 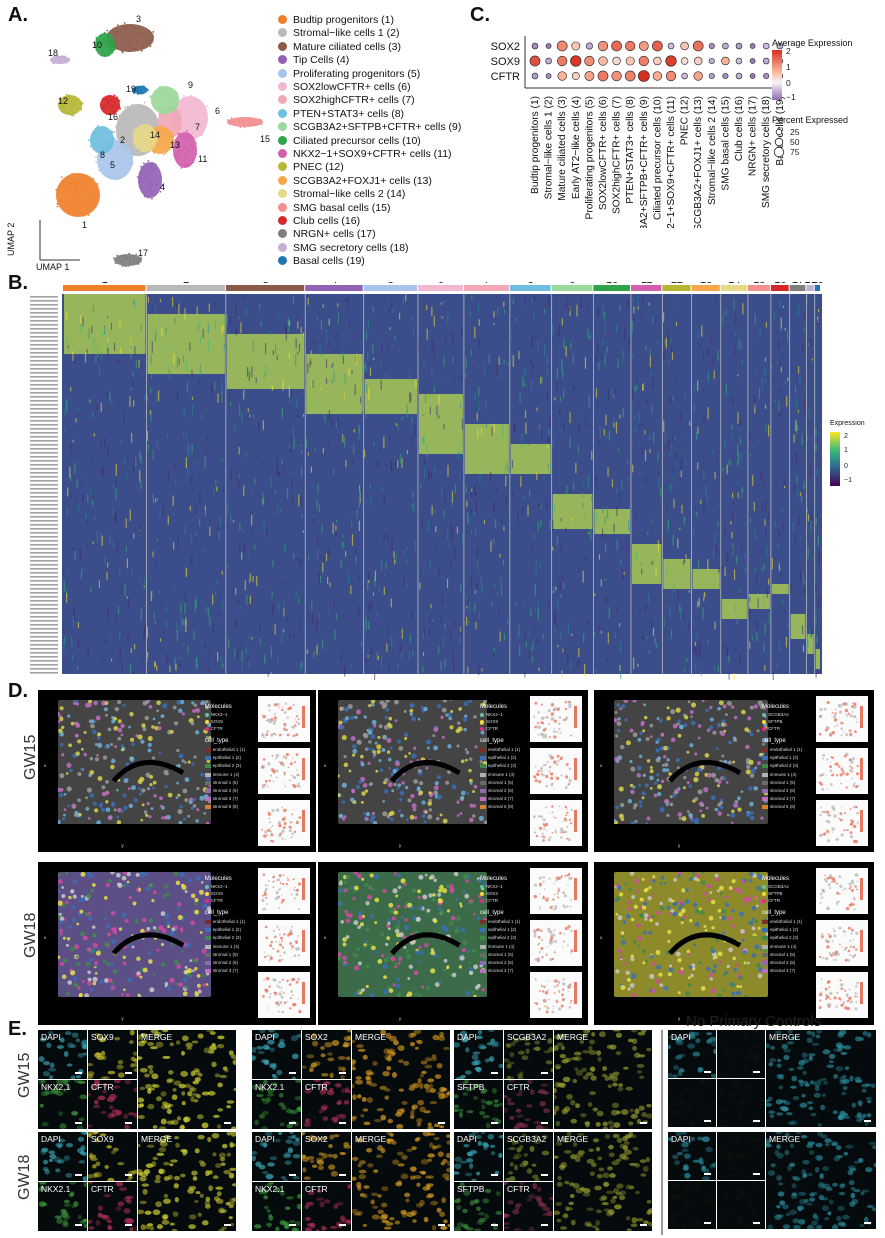 What do you see at coordinates (500, 749) in the screenshot?
I see `celltype-legend-item: endothelial 1 (1)` at bounding box center [500, 749].